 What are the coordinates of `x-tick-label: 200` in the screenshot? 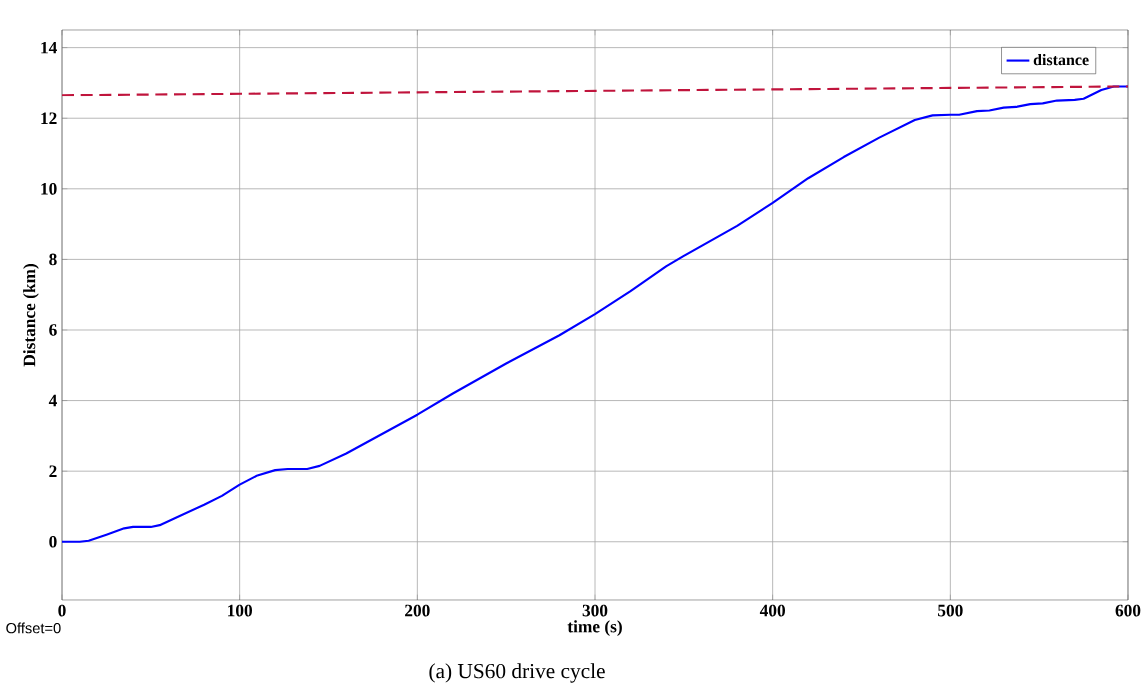 It's located at (417, 610).